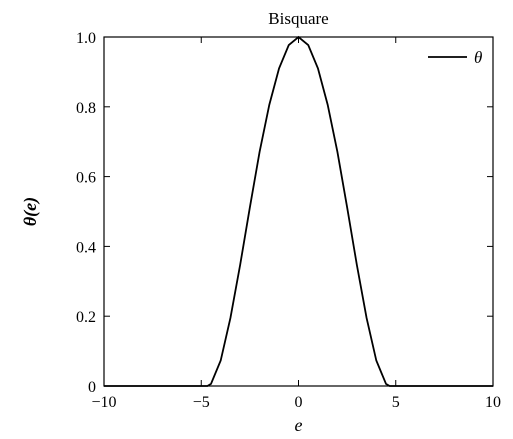  What do you see at coordinates (103, 402) in the screenshot?
I see `x-tick-label: −10` at bounding box center [103, 402].